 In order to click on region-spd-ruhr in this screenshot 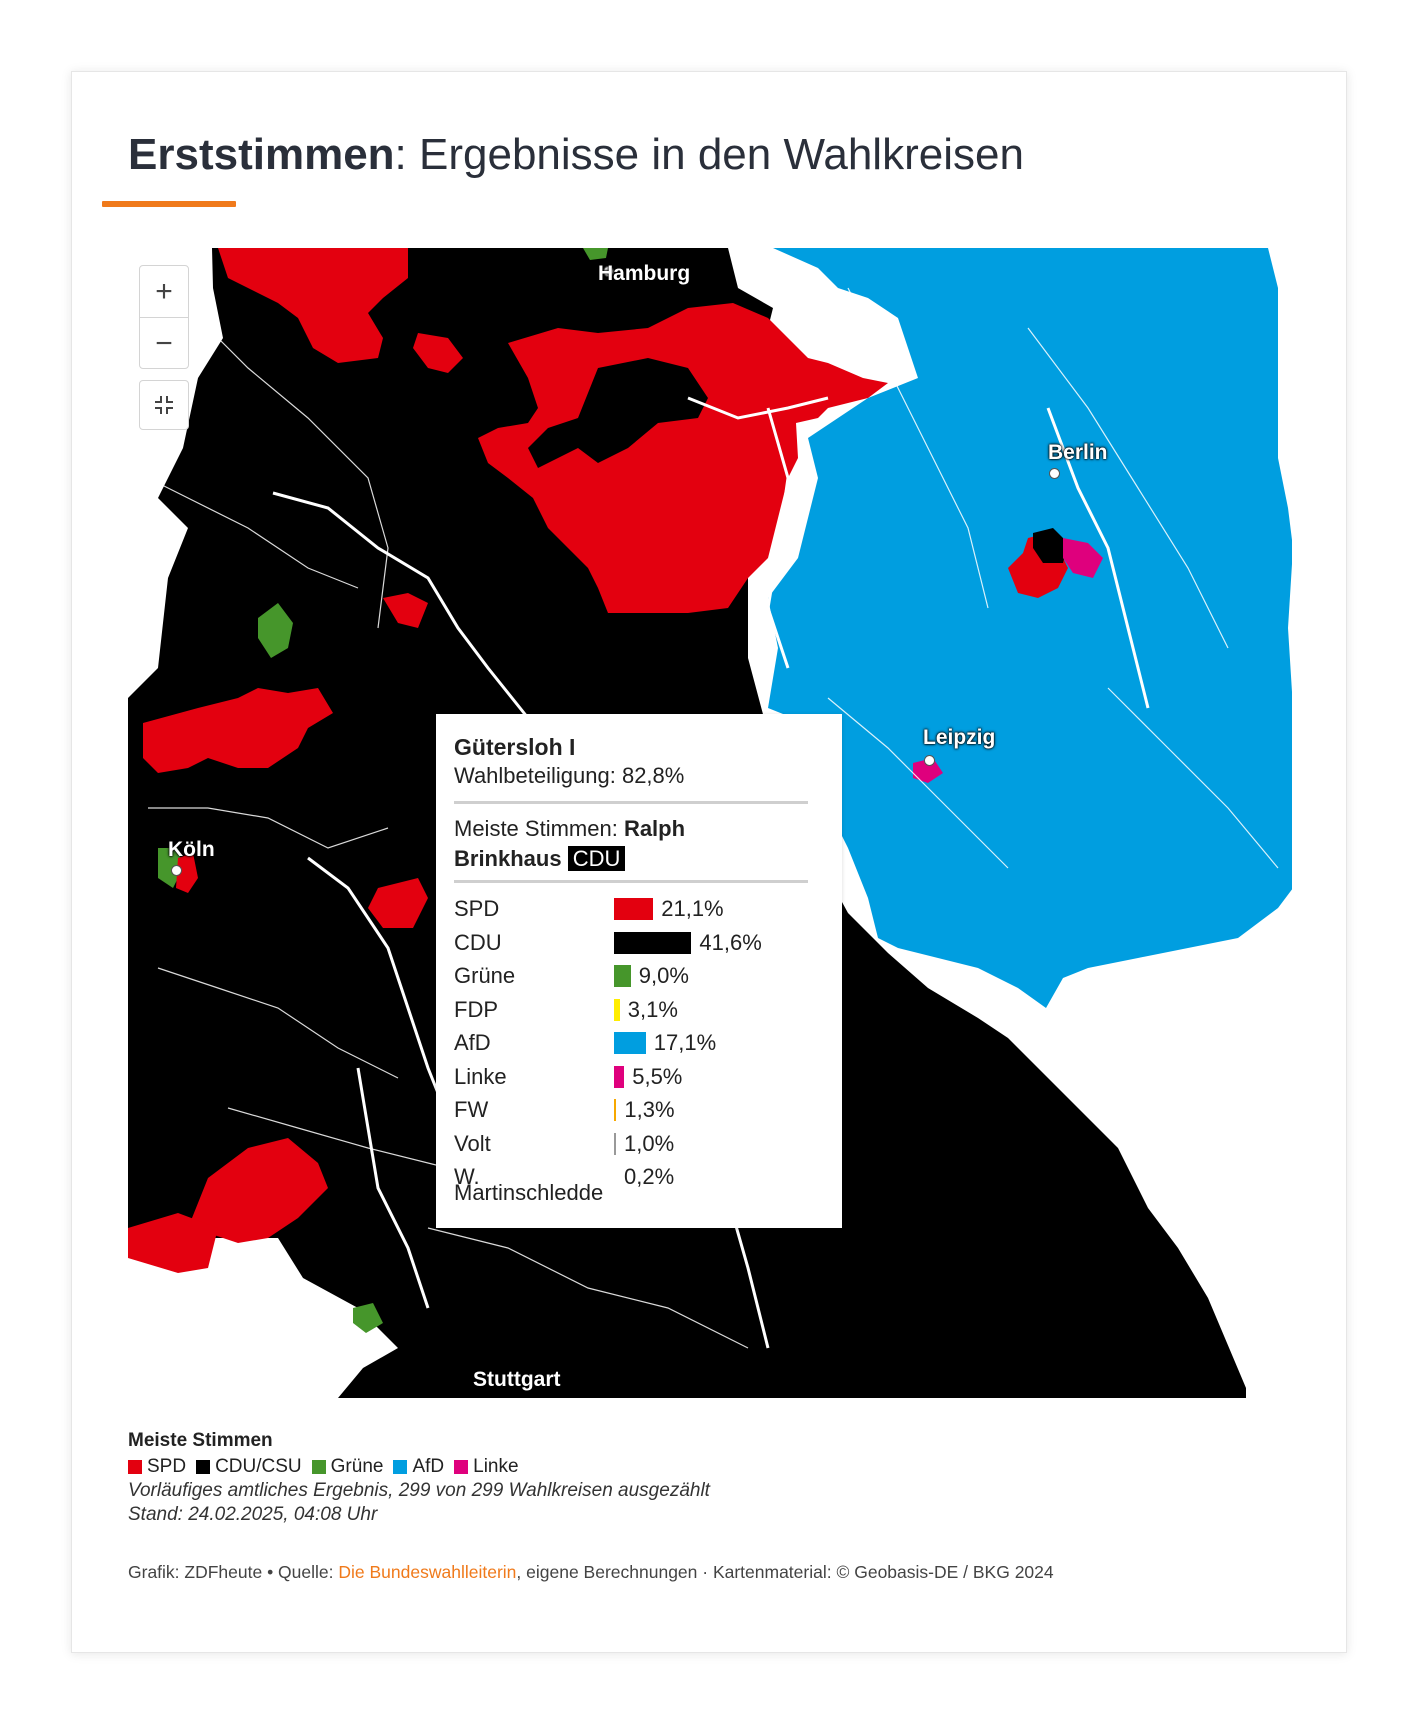, I will do `click(238, 730)`.